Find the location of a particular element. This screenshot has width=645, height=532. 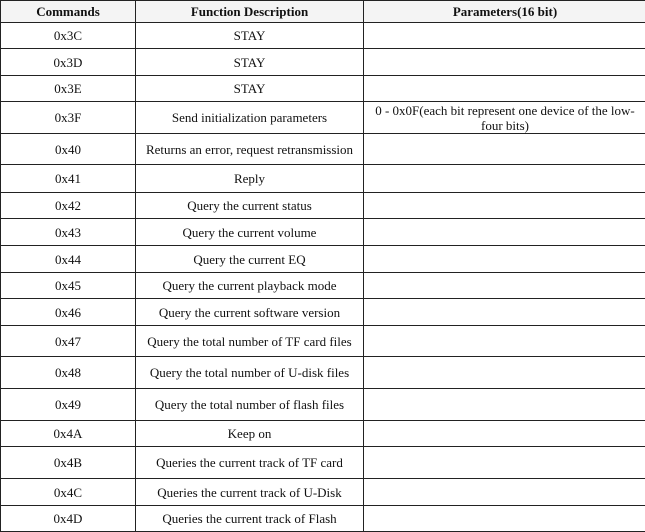

header-commands: Commands is located at coordinates (68, 12).